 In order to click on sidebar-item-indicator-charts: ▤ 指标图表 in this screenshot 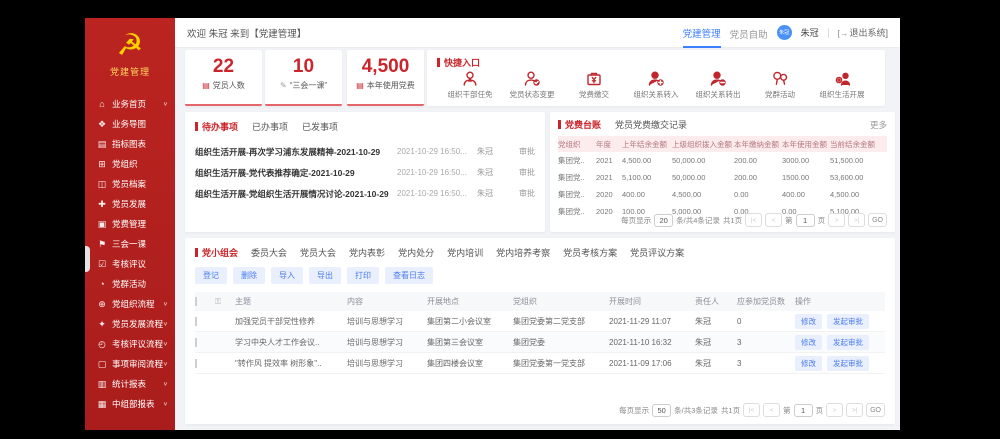, I will do `click(122, 144)`.